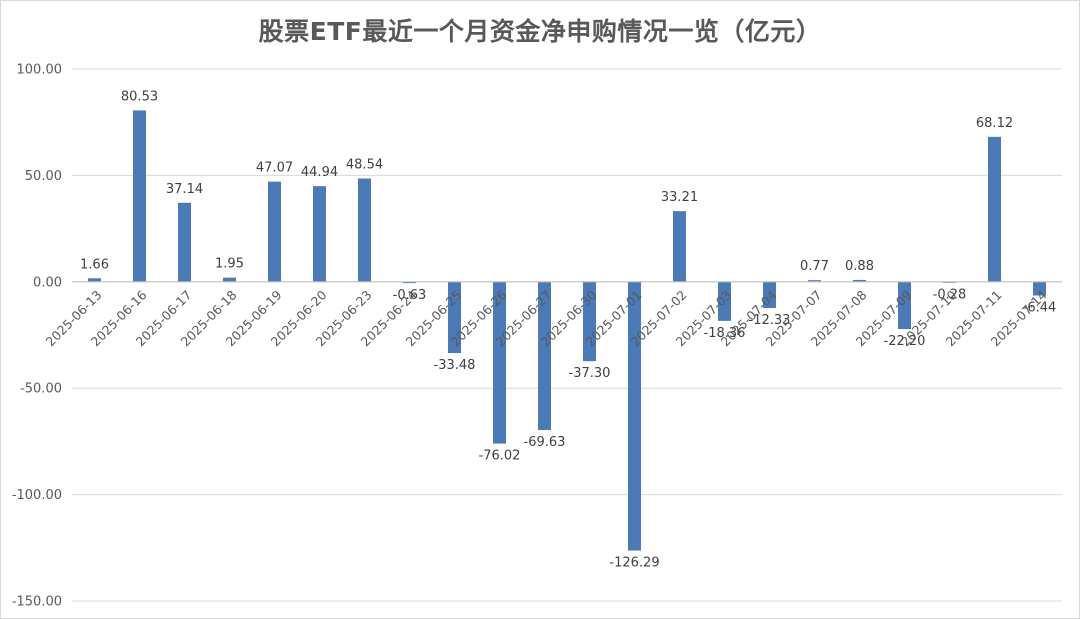 The image size is (1080, 619). What do you see at coordinates (679, 197) in the screenshot?
I see `data-label: 33.21` at bounding box center [679, 197].